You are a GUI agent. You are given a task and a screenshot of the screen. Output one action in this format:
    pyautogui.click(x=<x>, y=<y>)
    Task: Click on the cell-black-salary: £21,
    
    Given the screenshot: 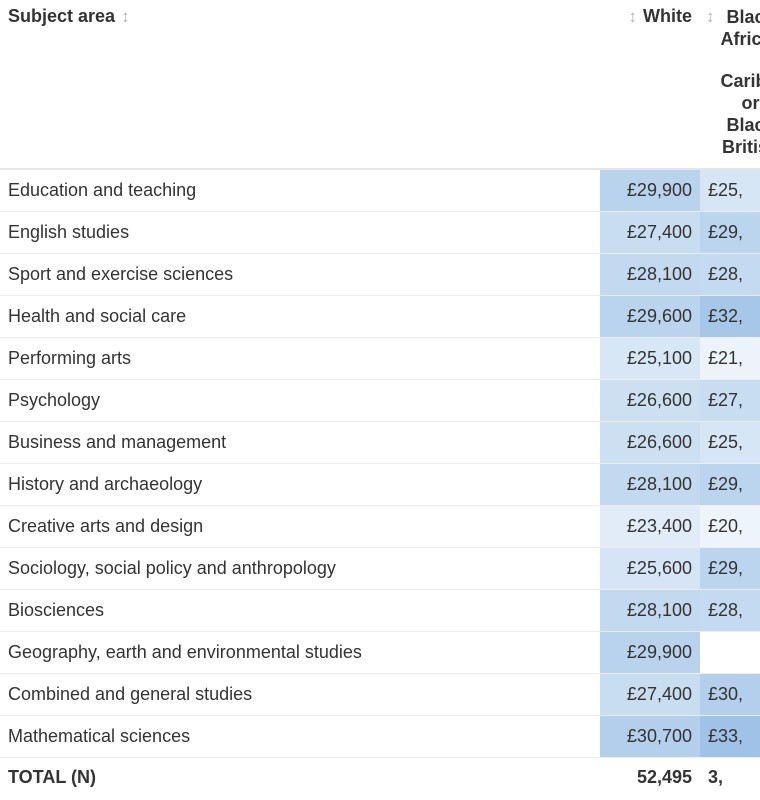 What is the action you would take?
    pyautogui.click(x=730, y=358)
    